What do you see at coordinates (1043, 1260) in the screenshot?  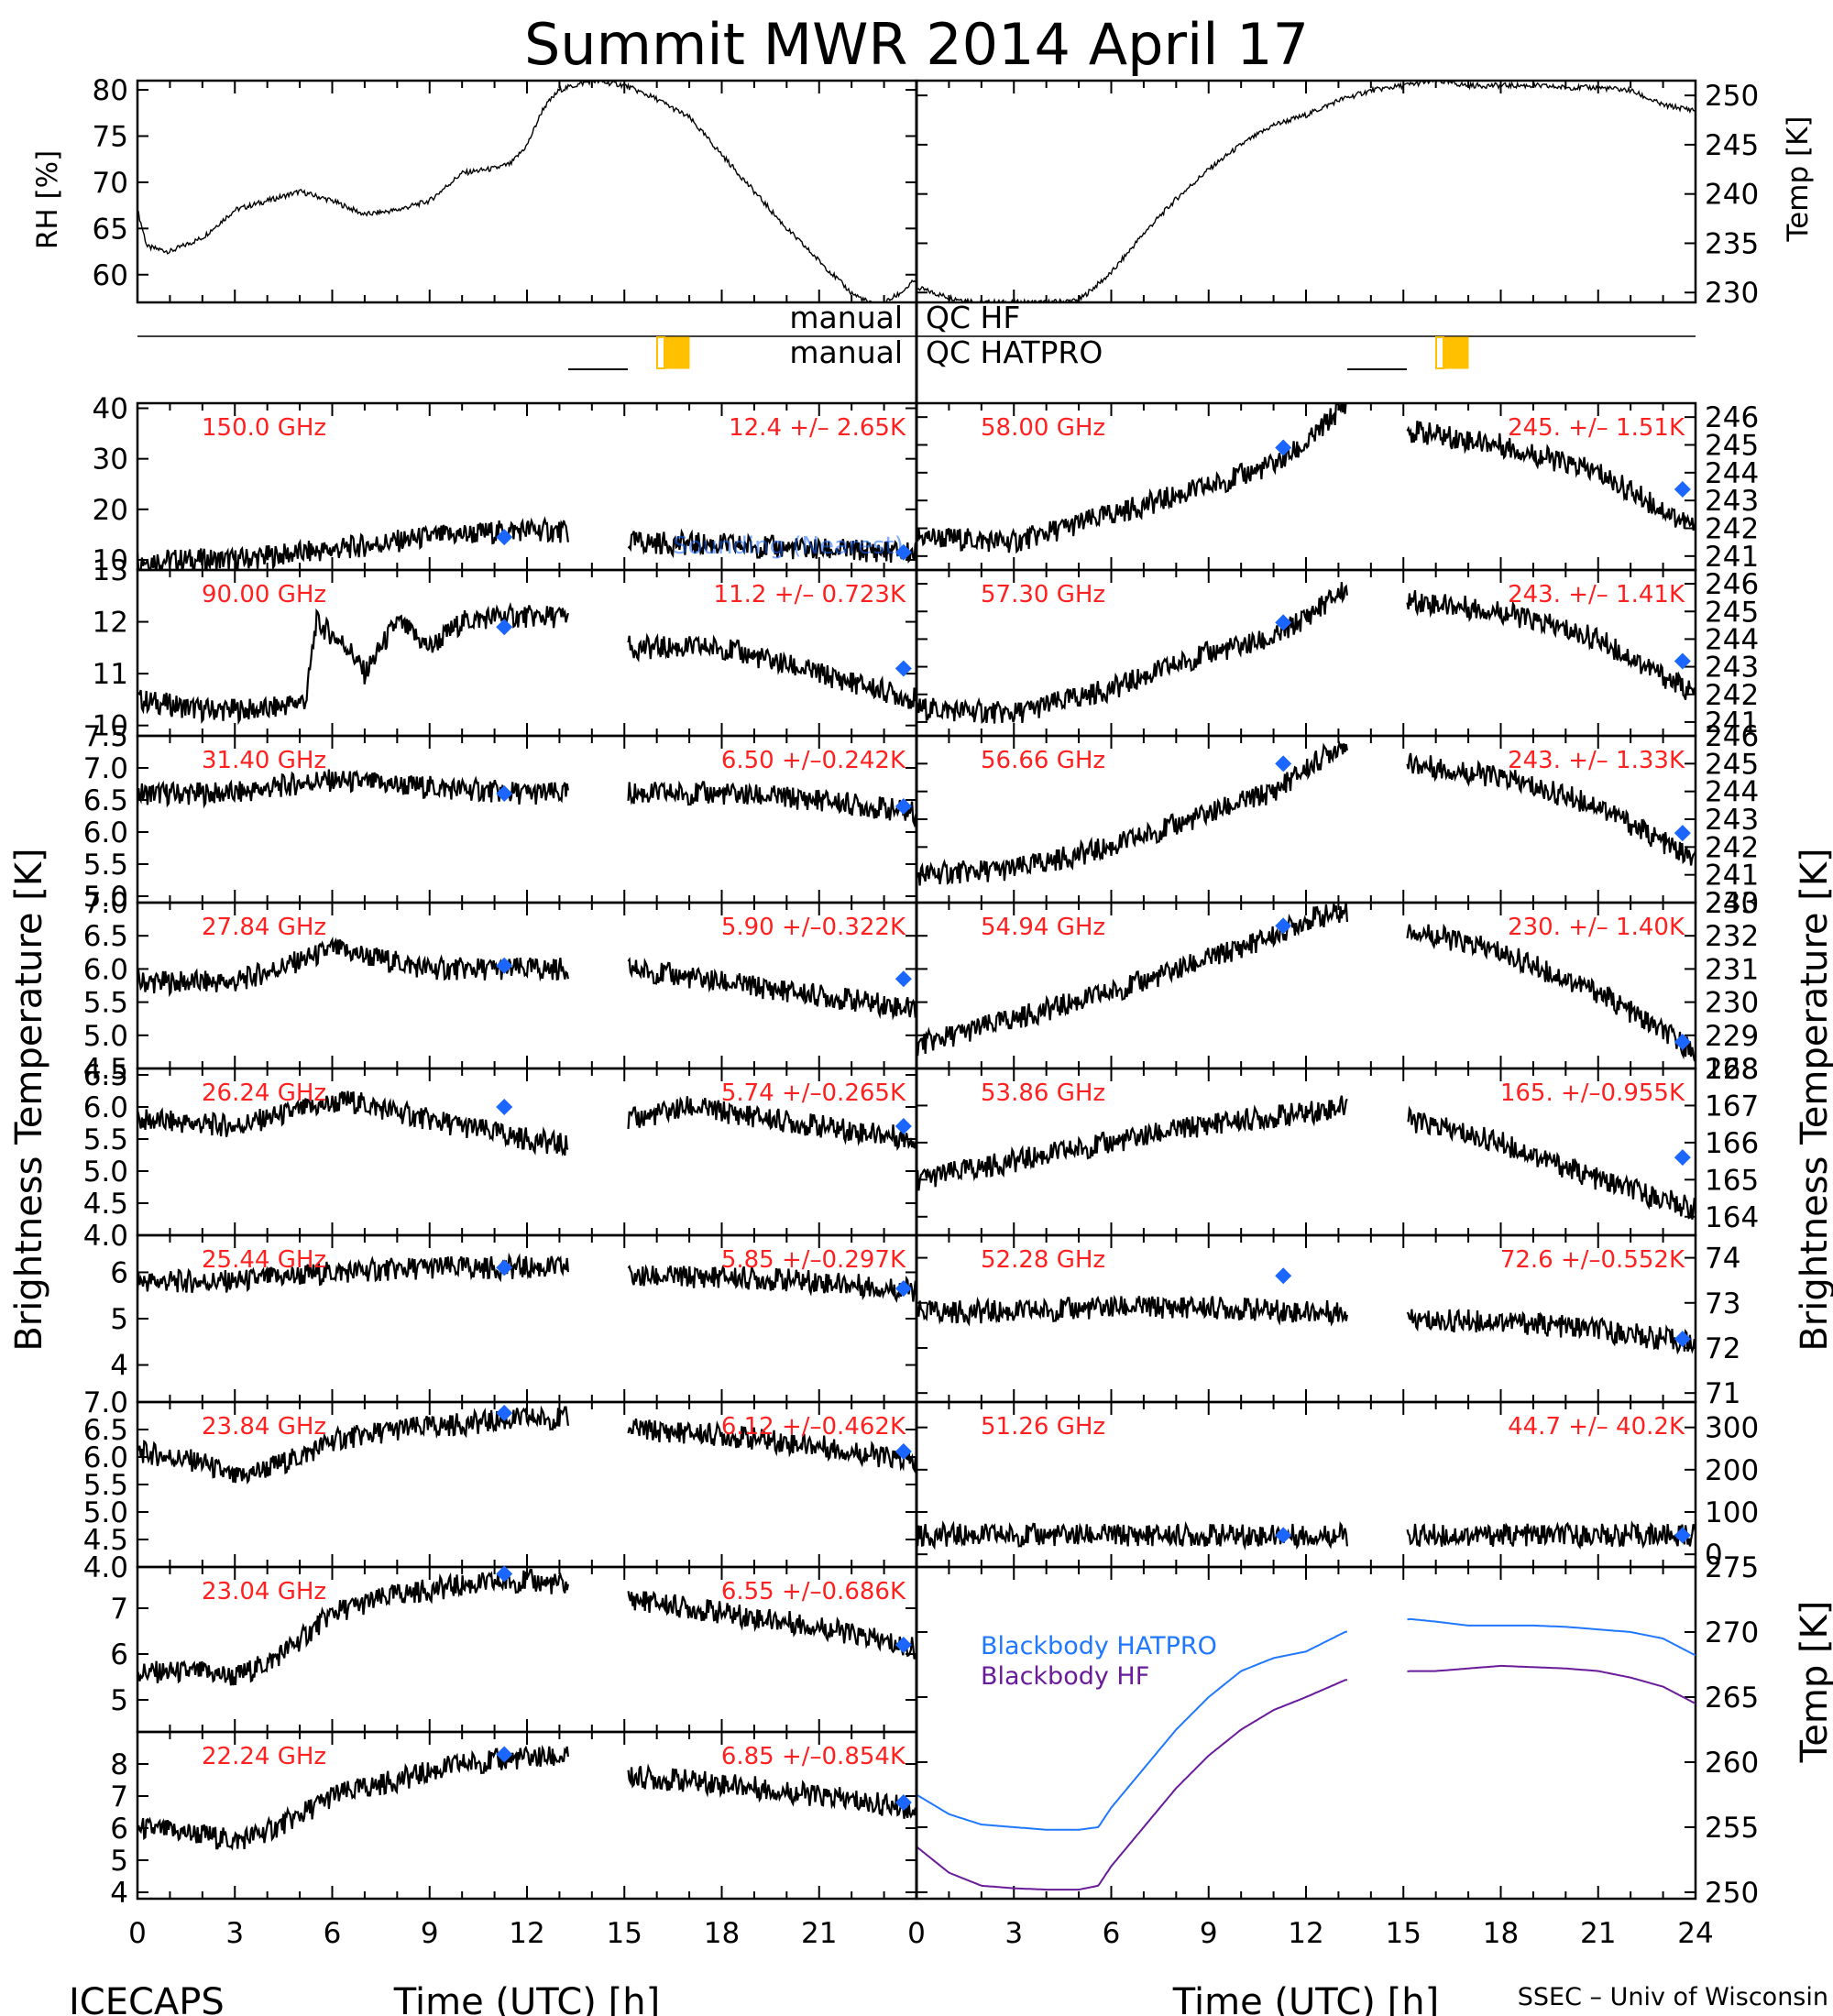 I see `frequency-label: 52.28 GHz` at bounding box center [1043, 1260].